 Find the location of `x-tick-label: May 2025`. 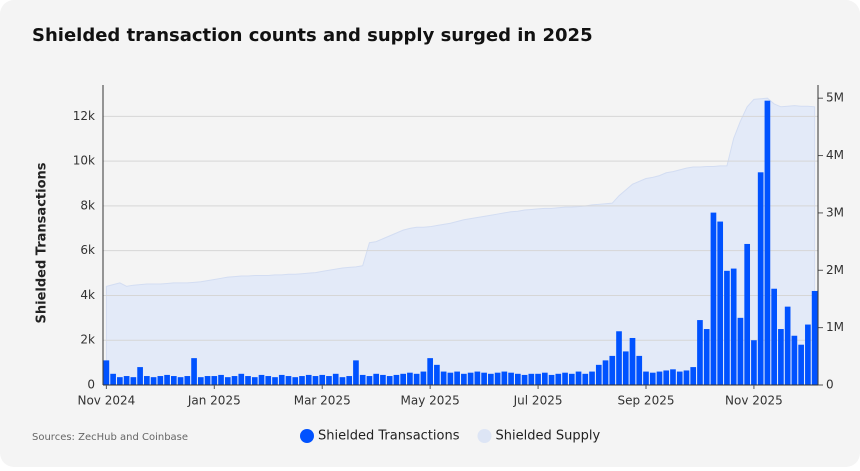

x-tick-label: May 2025 is located at coordinates (430, 401).